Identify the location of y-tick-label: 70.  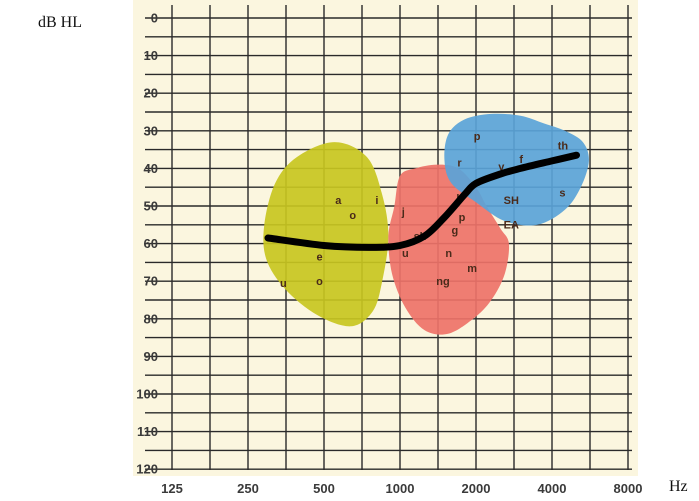
(151, 281).